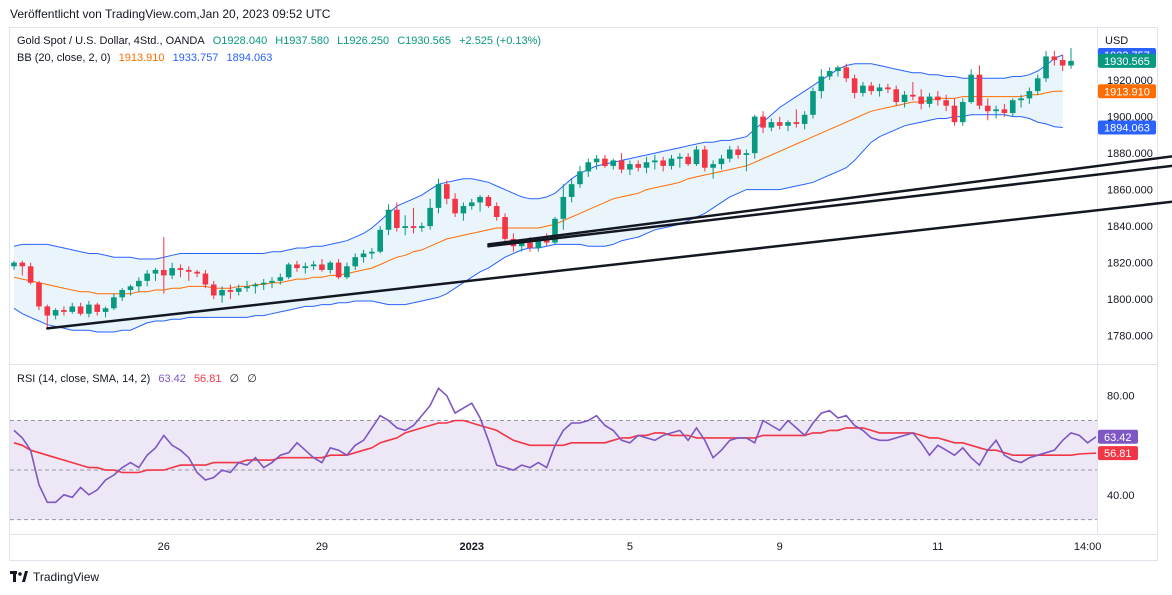 The height and width of the screenshot is (595, 1172). Describe the element at coordinates (84, 379) in the screenshot. I see `rsi-label: RSI (14, close, SMA, 14, 2)` at that location.